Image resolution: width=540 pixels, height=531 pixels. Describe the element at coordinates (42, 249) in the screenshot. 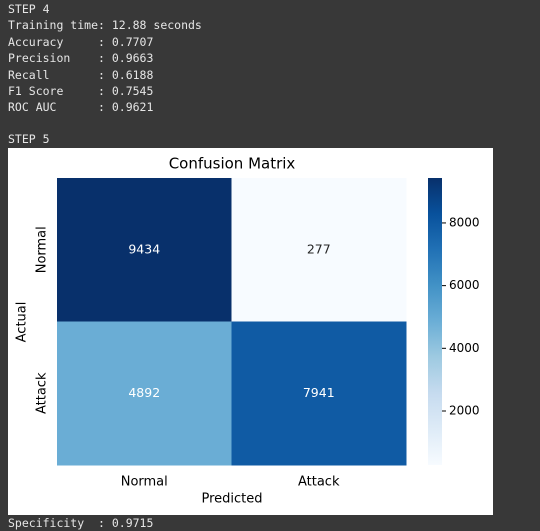

I see `y-tick-label: Normal` at that location.